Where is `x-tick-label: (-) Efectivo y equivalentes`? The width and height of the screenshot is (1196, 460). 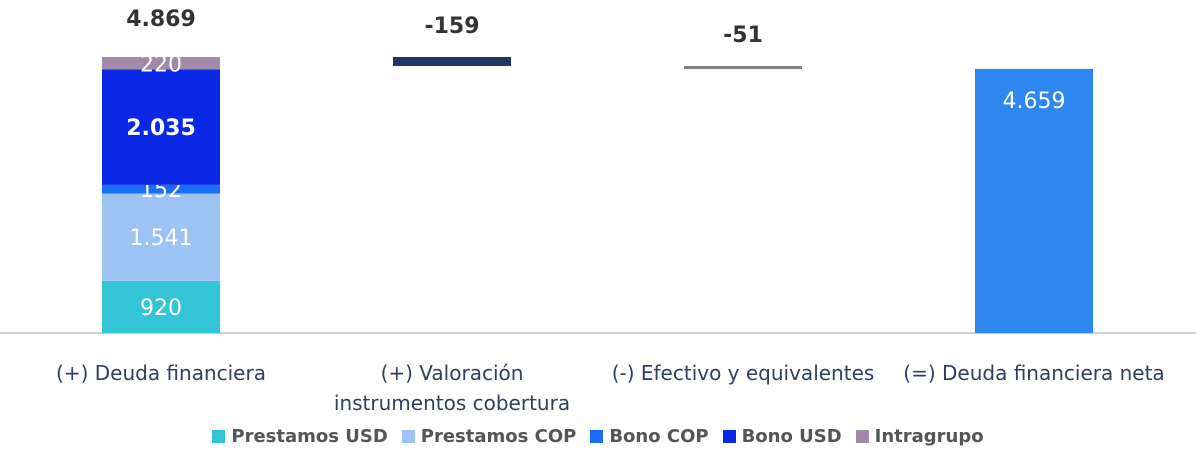
x-tick-label: (-) Efectivo y equivalentes is located at coordinates (743, 373).